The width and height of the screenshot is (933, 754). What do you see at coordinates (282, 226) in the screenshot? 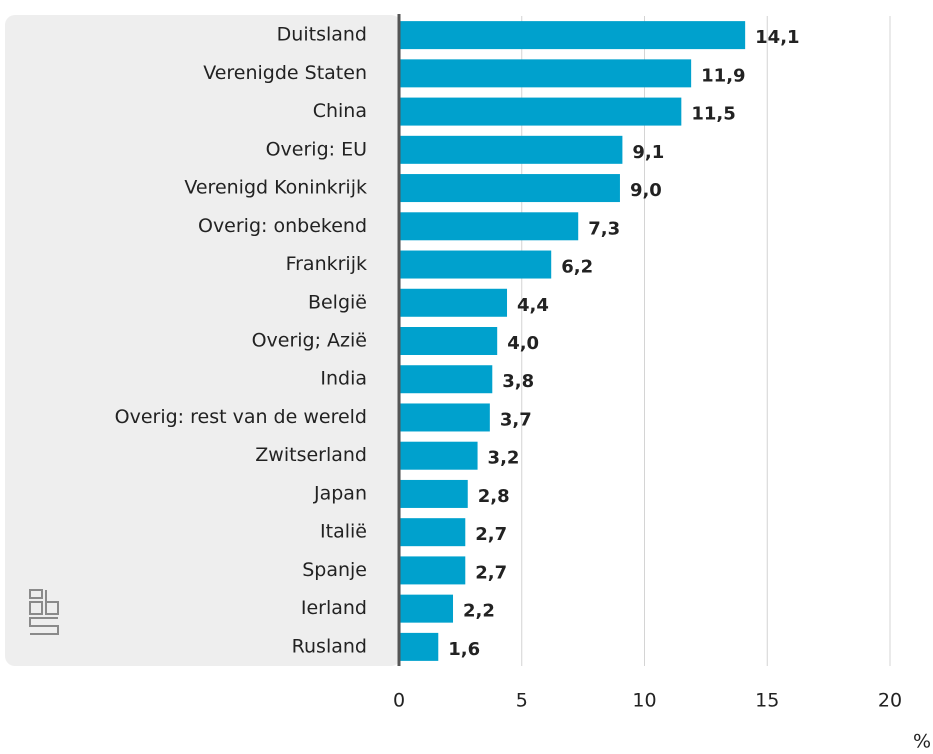
I see `y-tick-label: Overig: onbekend` at bounding box center [282, 226].